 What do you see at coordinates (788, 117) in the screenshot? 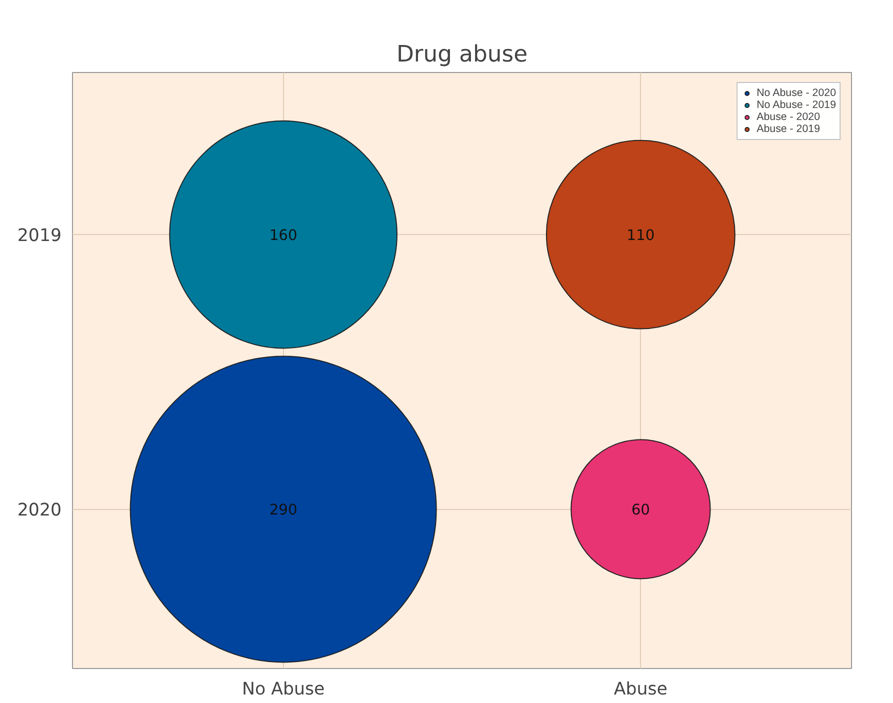
I see `legend-label: Abuse - 2020` at bounding box center [788, 117].